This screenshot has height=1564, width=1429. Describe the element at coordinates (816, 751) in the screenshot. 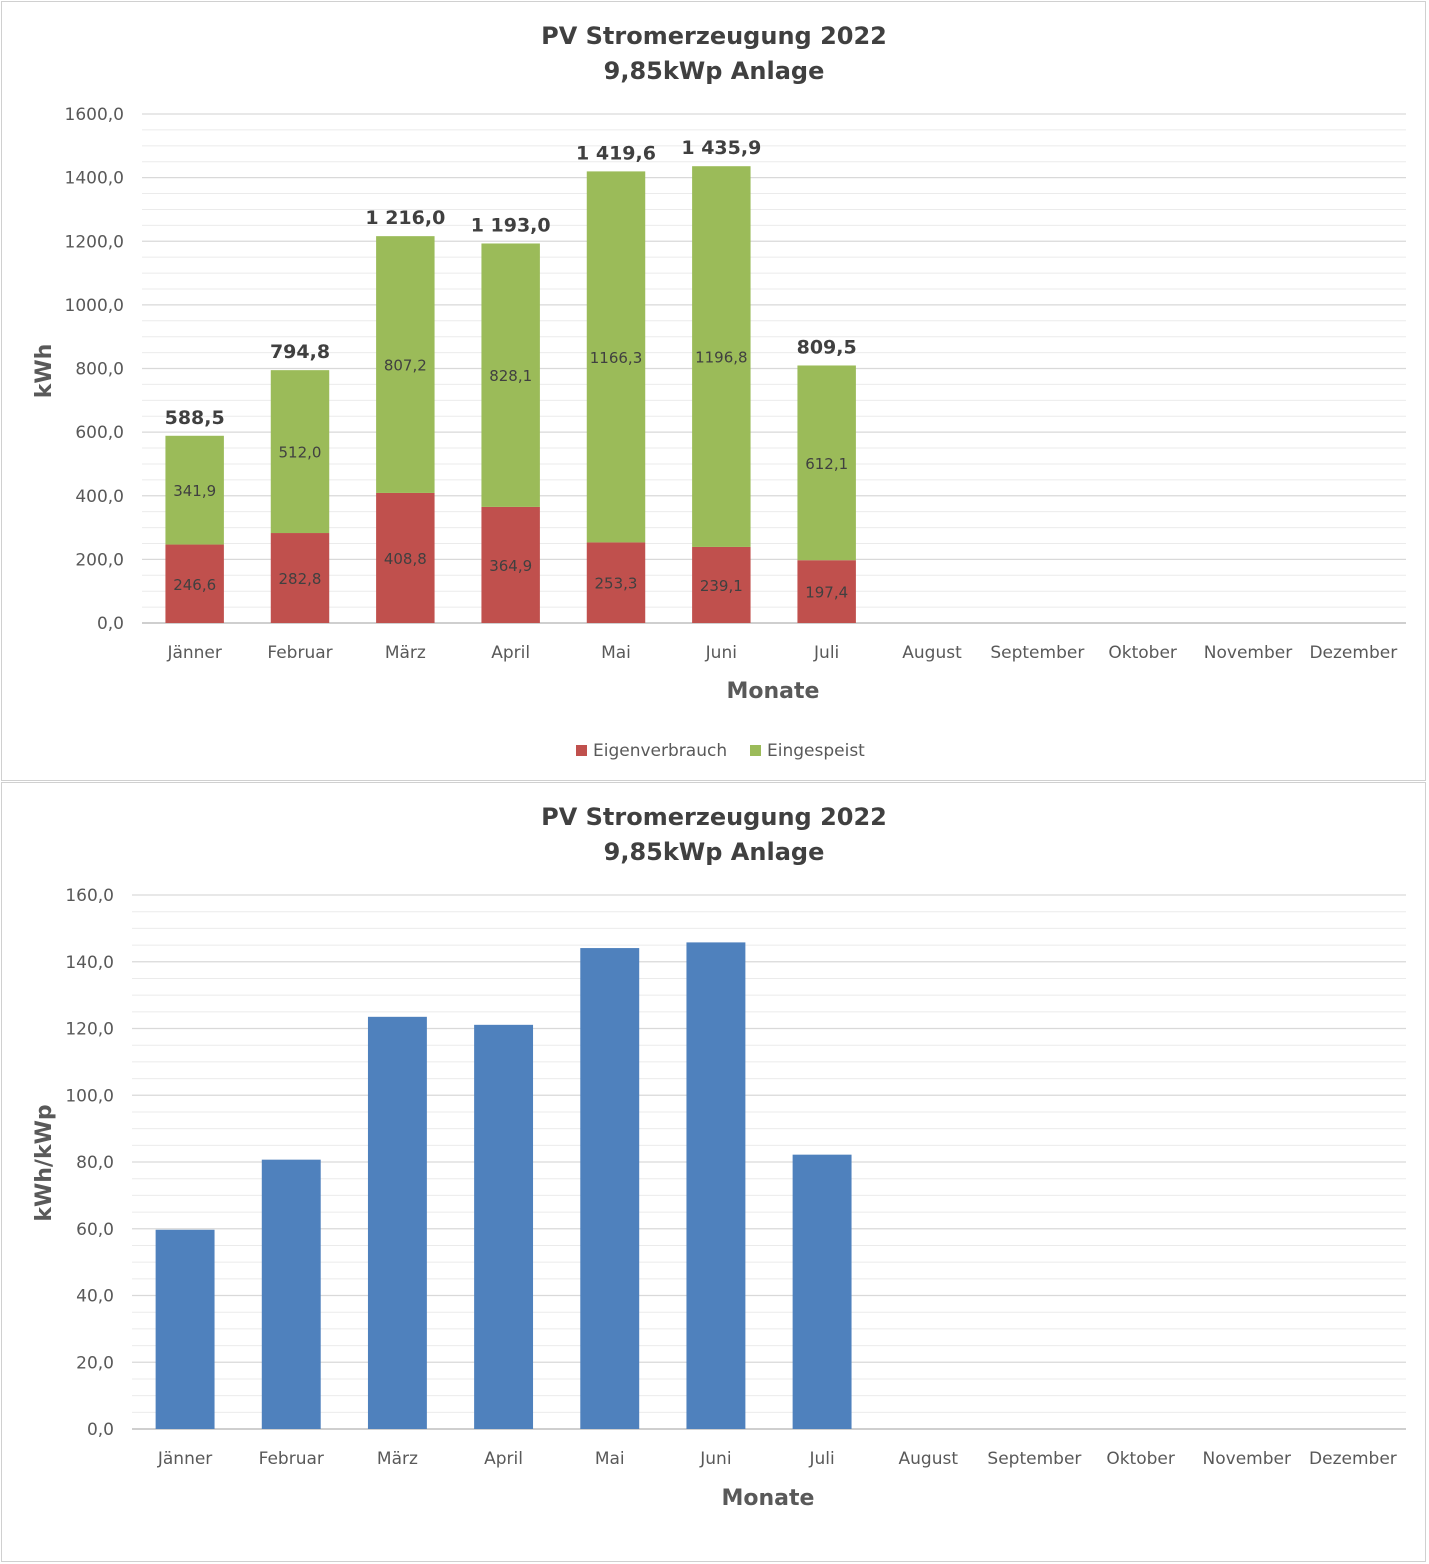

I see `legend-label-eingespeist: Eingespeist` at that location.